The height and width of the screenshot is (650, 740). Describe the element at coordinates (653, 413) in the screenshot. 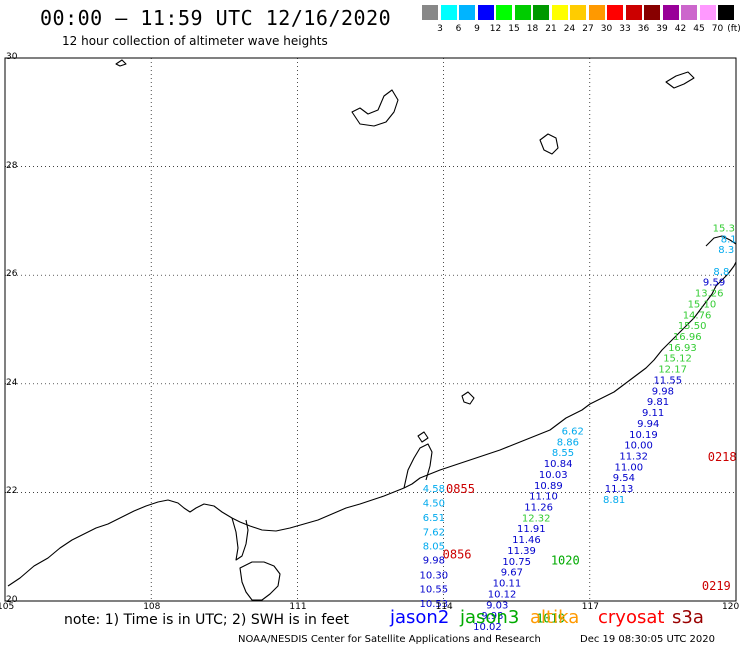

I see `wave-height-value: 9.11` at that location.